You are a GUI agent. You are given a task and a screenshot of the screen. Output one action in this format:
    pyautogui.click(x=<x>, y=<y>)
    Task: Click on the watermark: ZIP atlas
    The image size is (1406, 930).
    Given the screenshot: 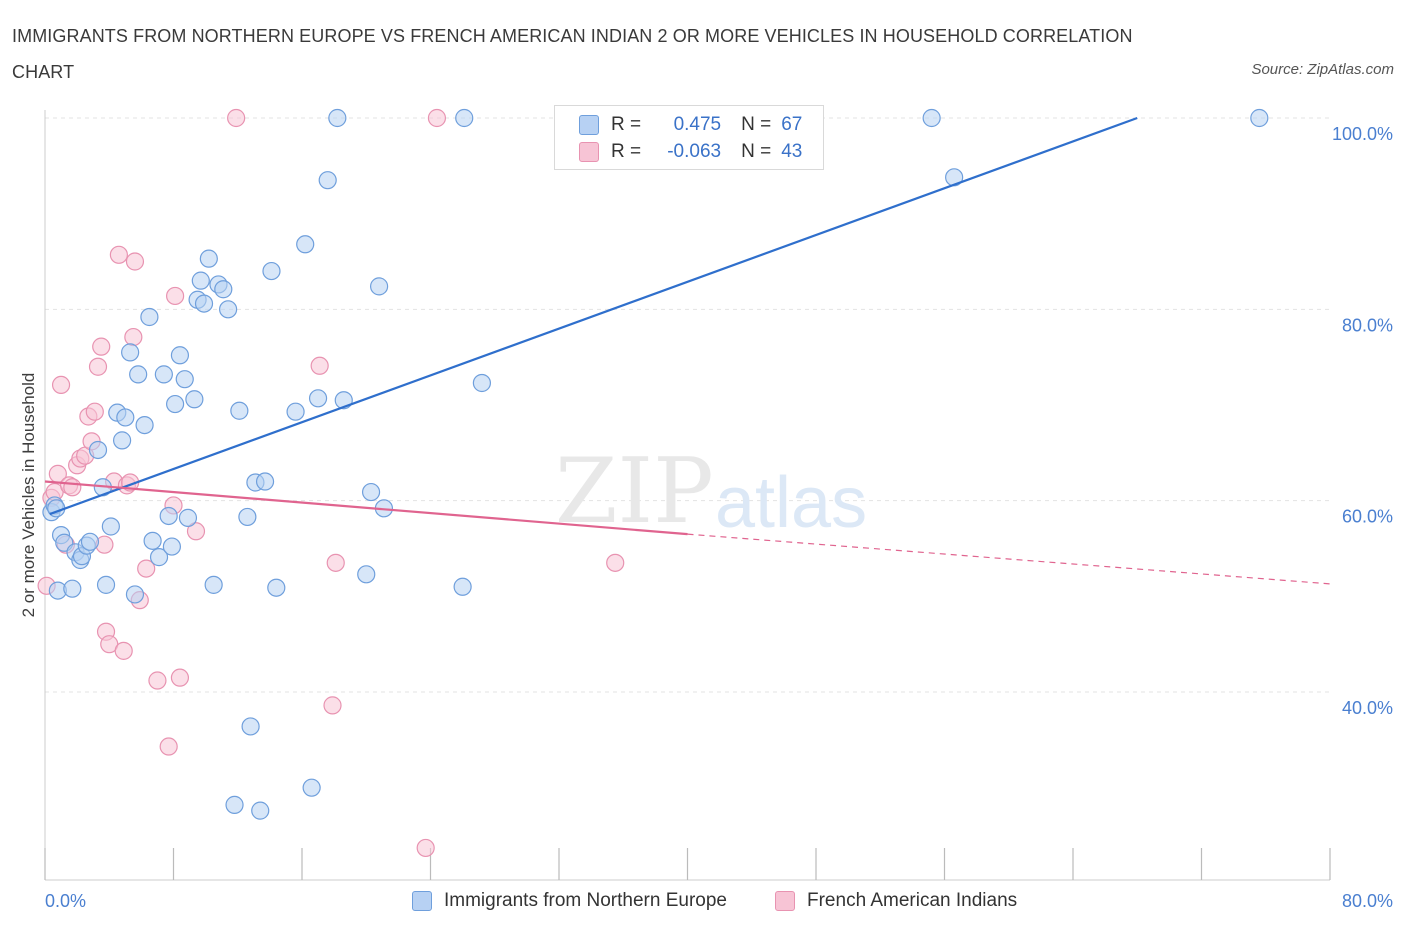 What is the action you would take?
    pyautogui.click(x=711, y=491)
    